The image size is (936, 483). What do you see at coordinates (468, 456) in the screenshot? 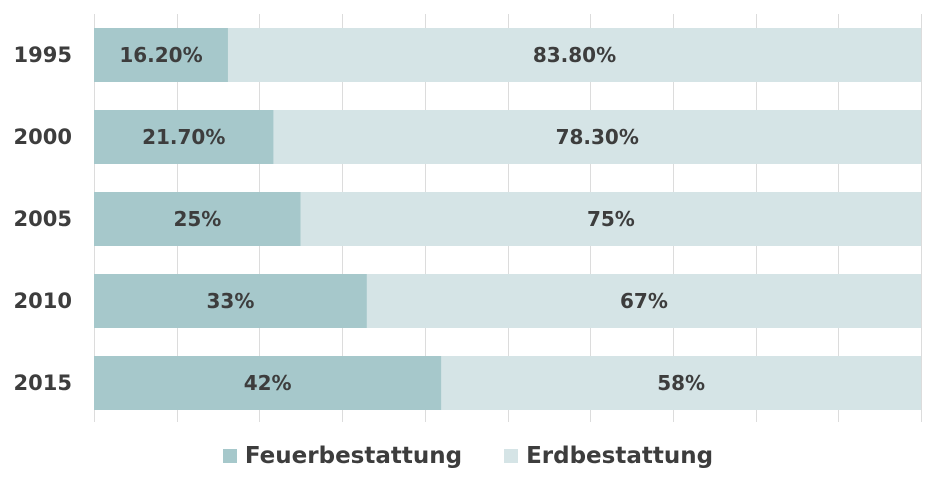
I see `legend: Feuerbestattung Erdbestattung` at bounding box center [468, 456].